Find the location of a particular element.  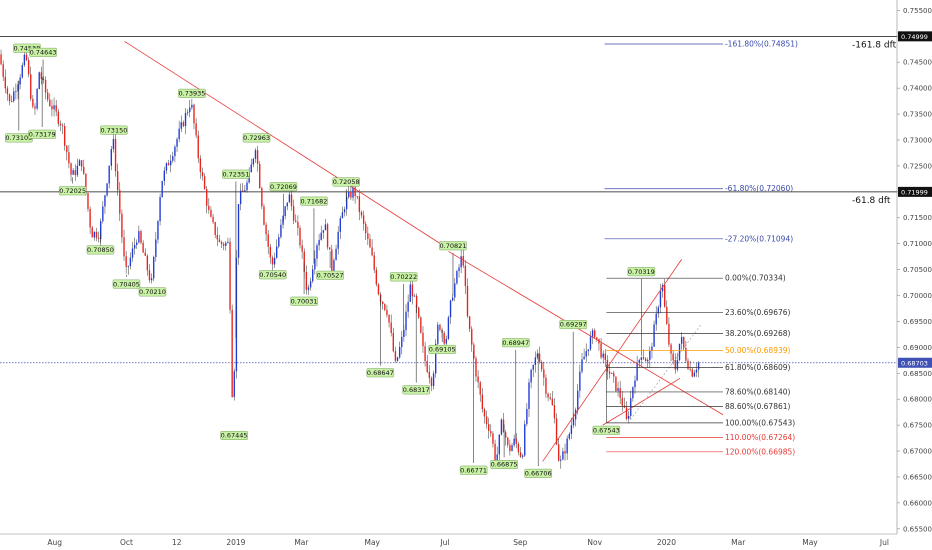

fib-level-label: -161.80%(0.74851) is located at coordinates (761, 44).